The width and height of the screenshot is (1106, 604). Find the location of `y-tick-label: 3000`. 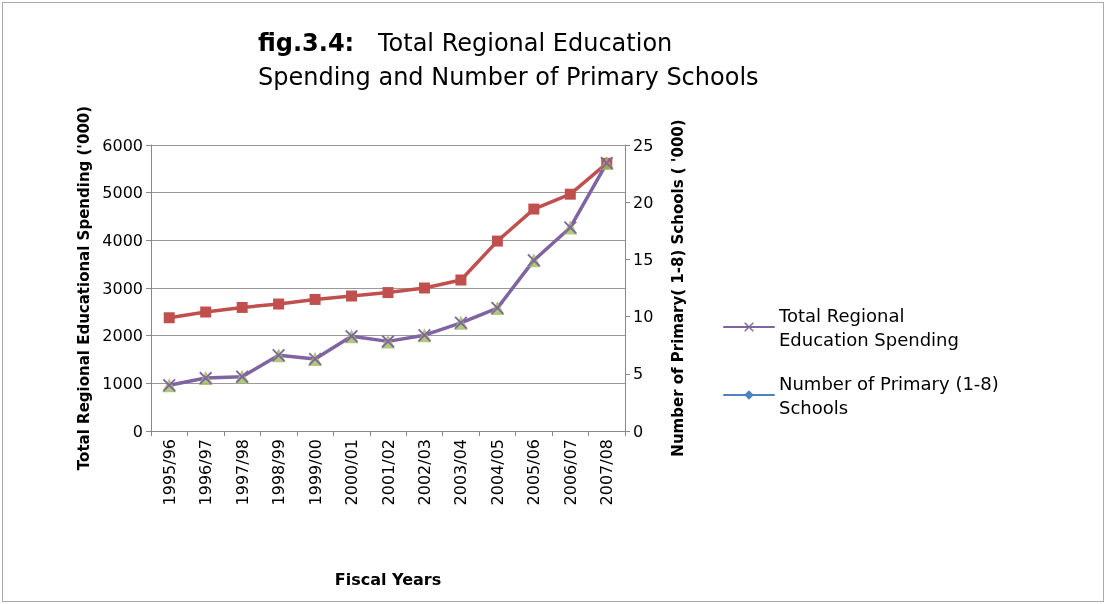

y-tick-label: 3000 is located at coordinates (122, 288).